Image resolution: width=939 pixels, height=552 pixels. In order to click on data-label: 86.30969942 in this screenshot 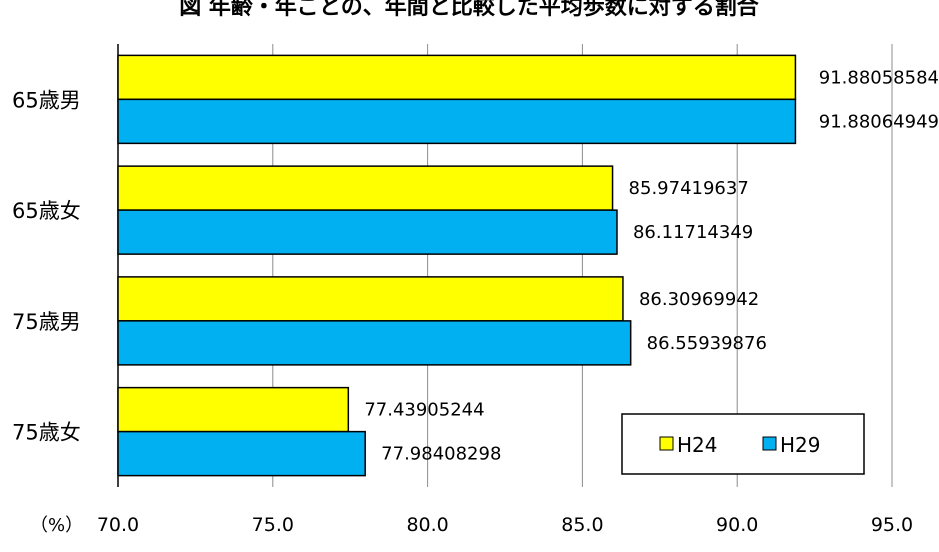, I will do `click(699, 299)`.